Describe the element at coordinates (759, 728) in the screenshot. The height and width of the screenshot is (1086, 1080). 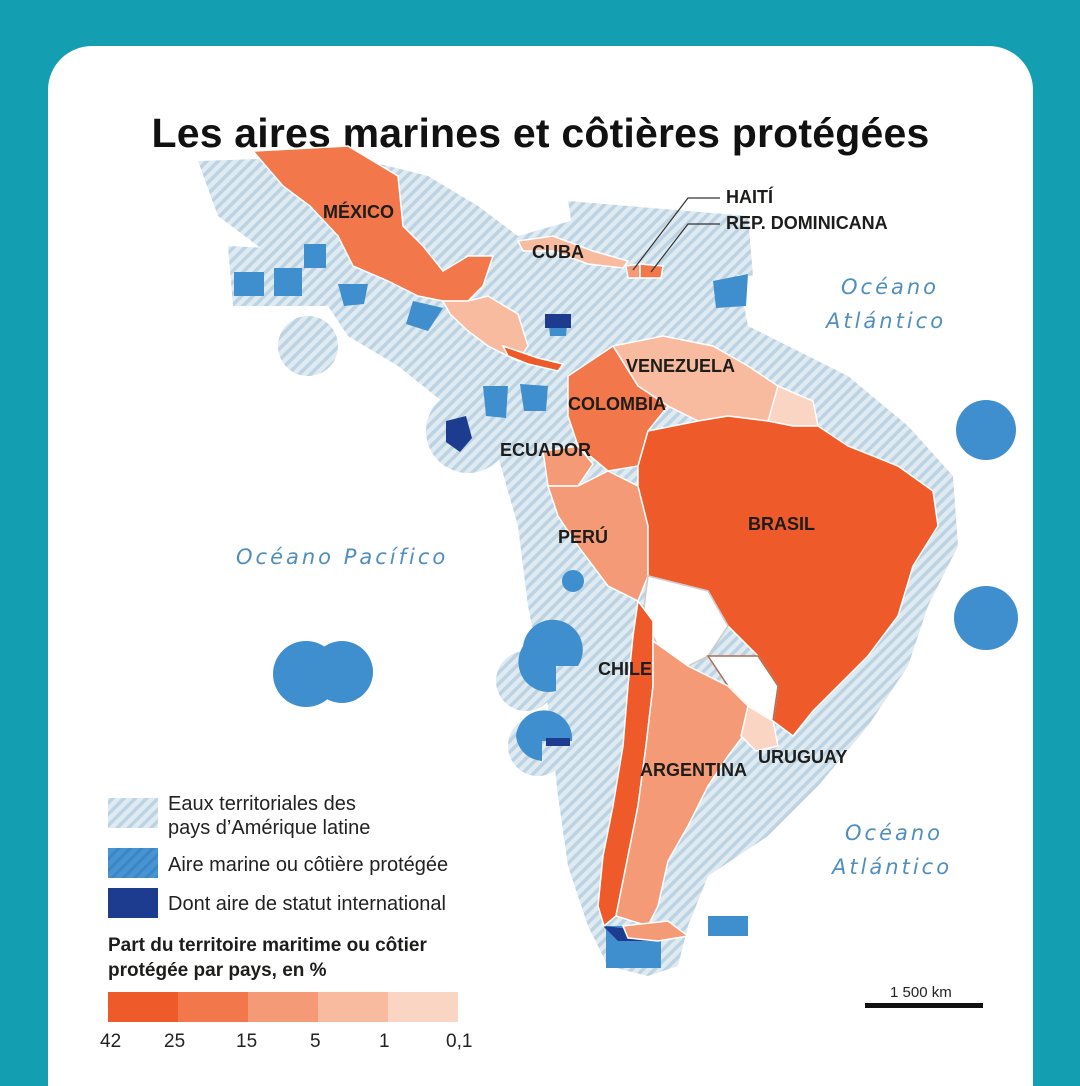
I see `country-uruguay` at that location.